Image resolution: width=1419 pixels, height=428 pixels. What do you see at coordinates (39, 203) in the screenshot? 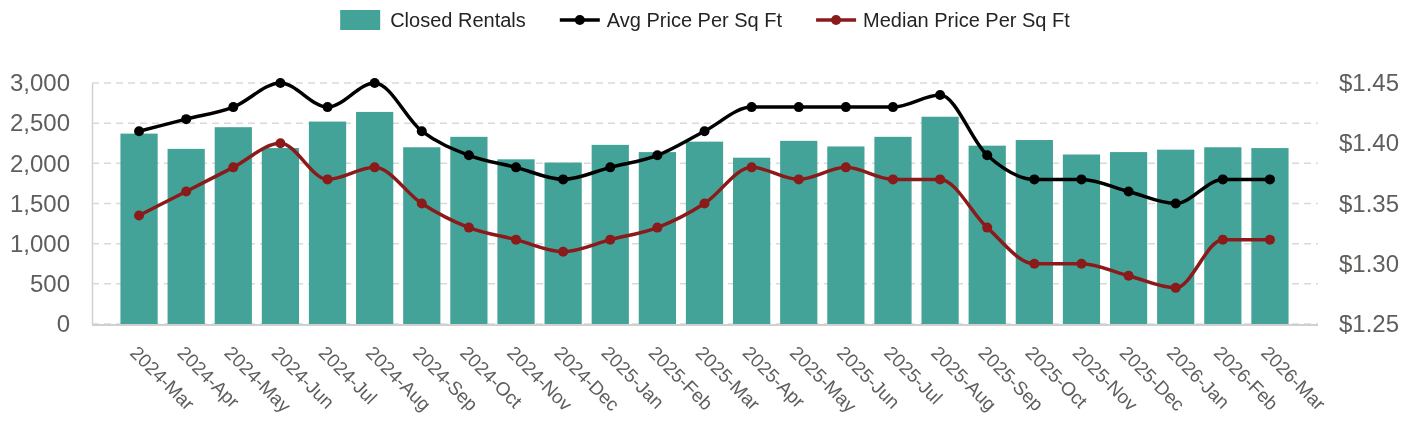
I see `y-tick-label: 1,500` at bounding box center [39, 203].